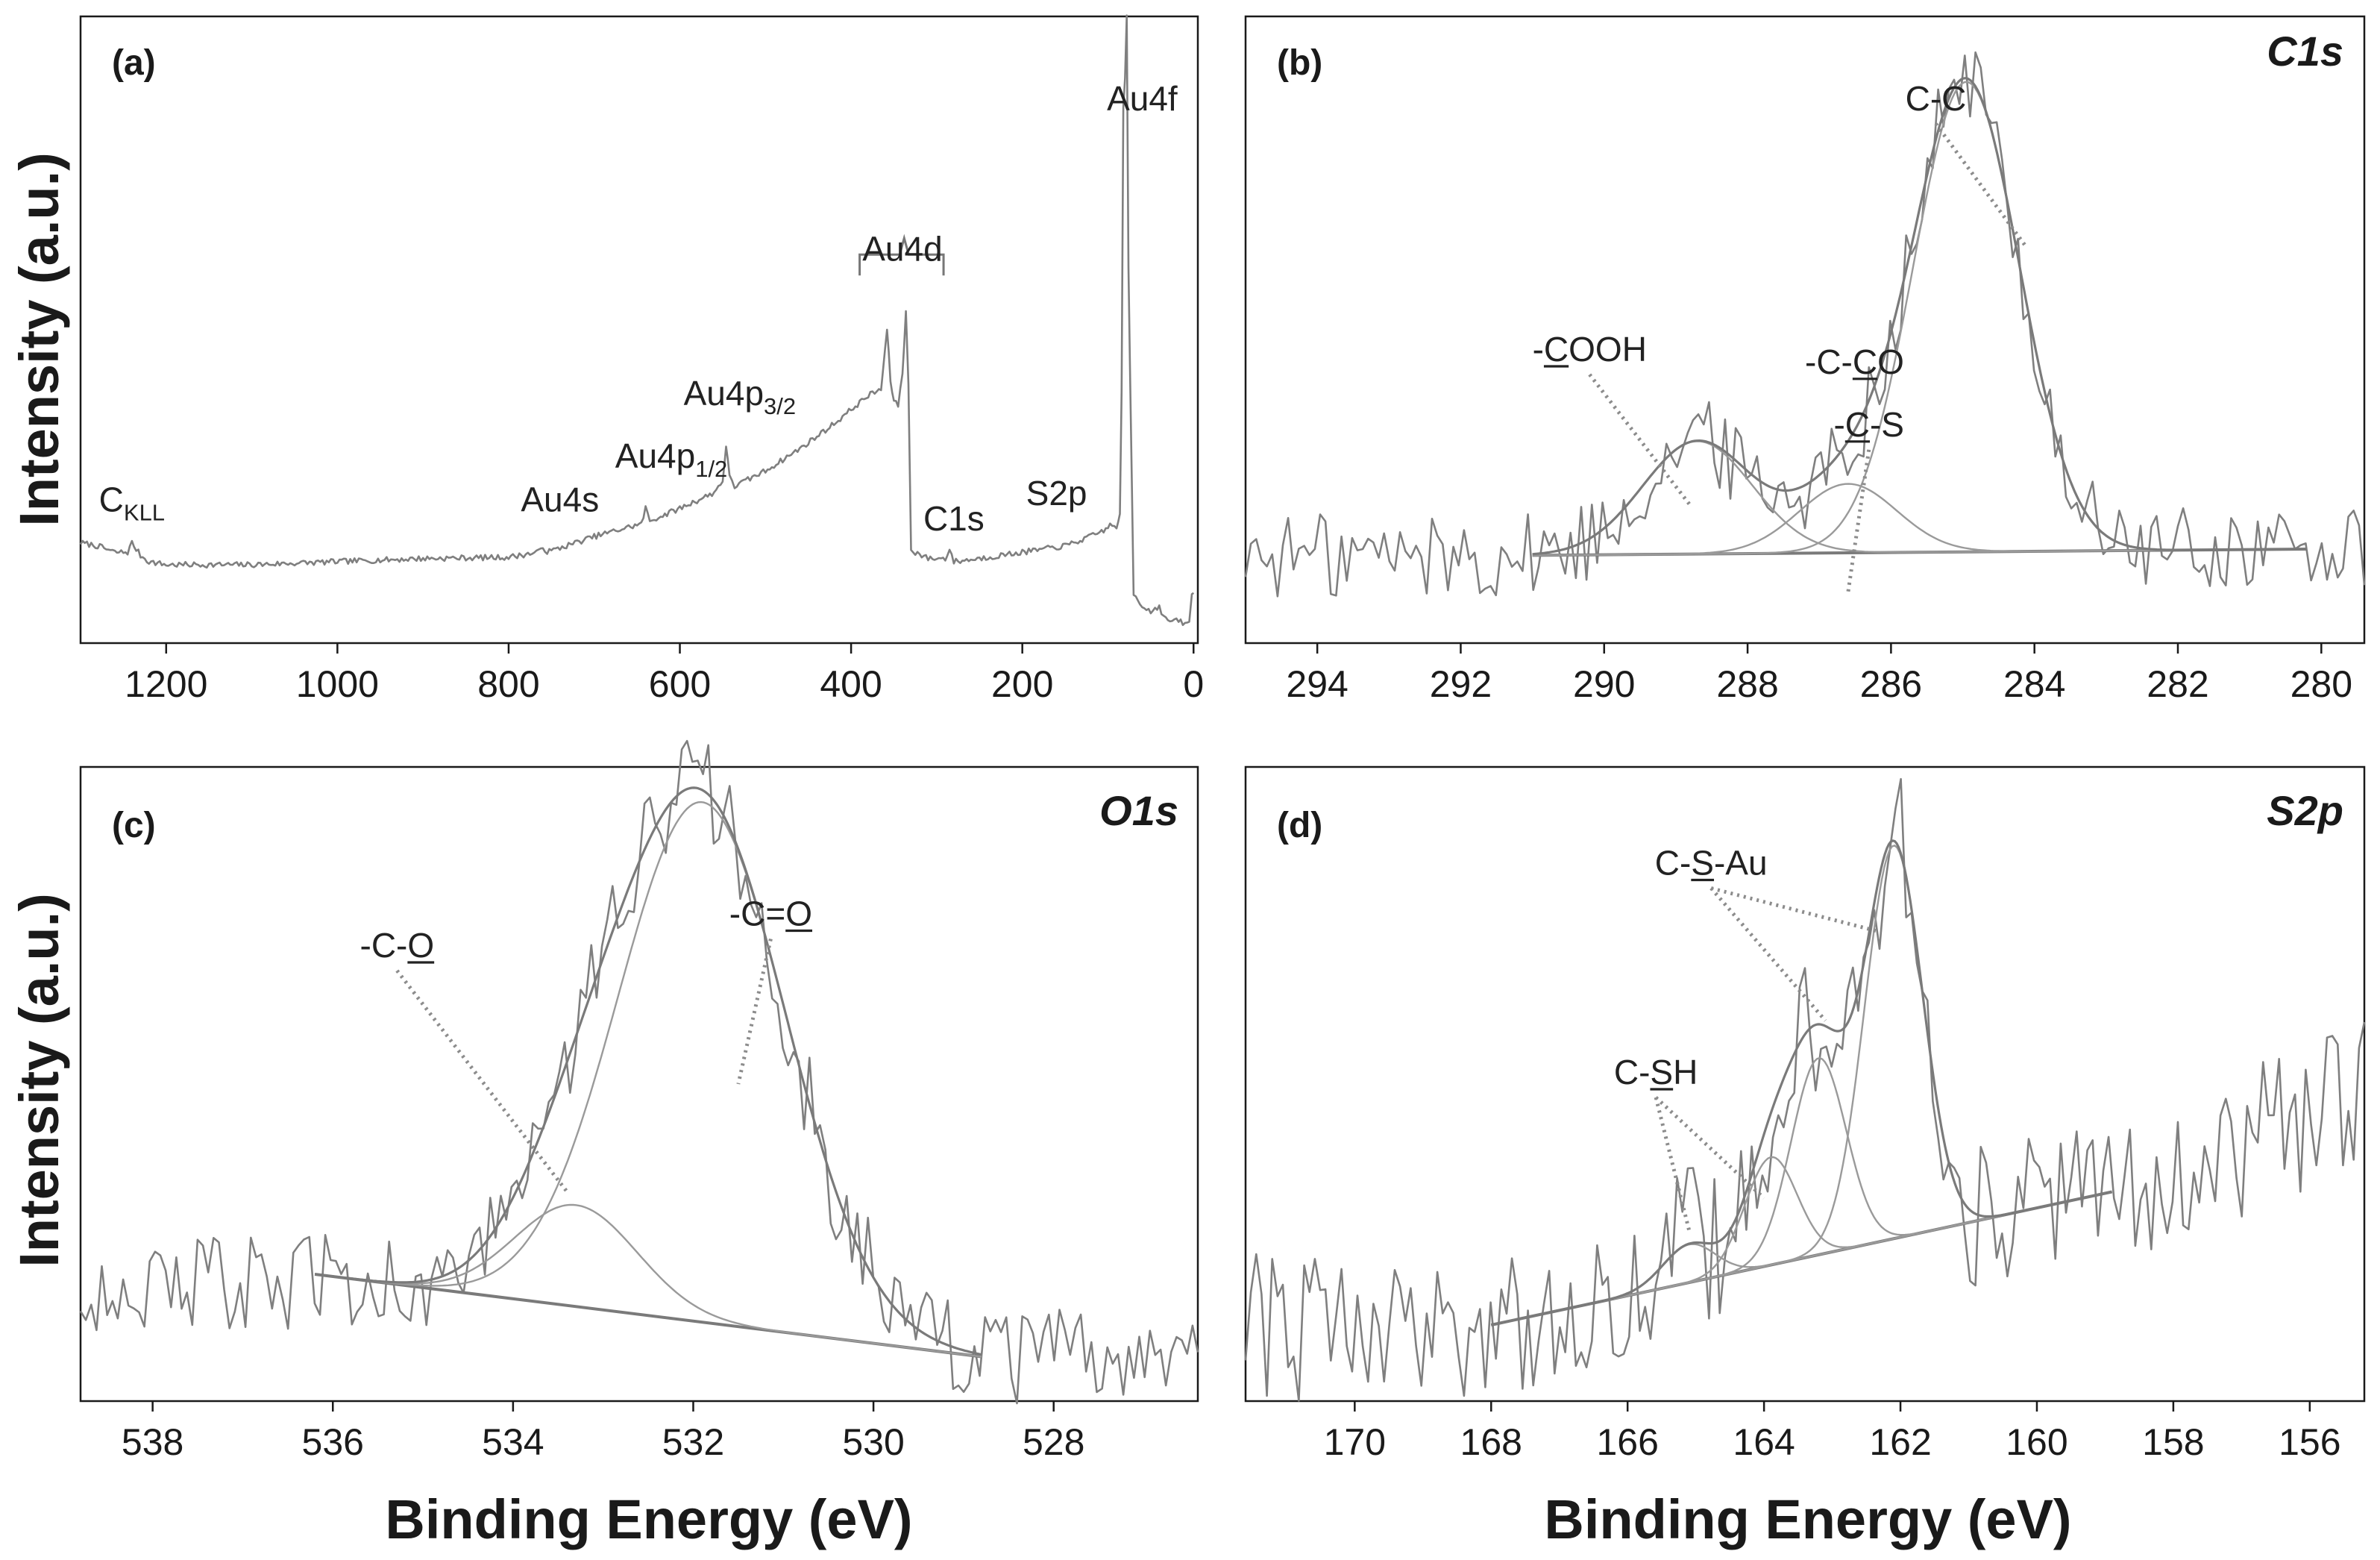 The height and width of the screenshot is (1560, 2380). I want to click on panel-a-x-tick-label: 600, so click(680, 684).